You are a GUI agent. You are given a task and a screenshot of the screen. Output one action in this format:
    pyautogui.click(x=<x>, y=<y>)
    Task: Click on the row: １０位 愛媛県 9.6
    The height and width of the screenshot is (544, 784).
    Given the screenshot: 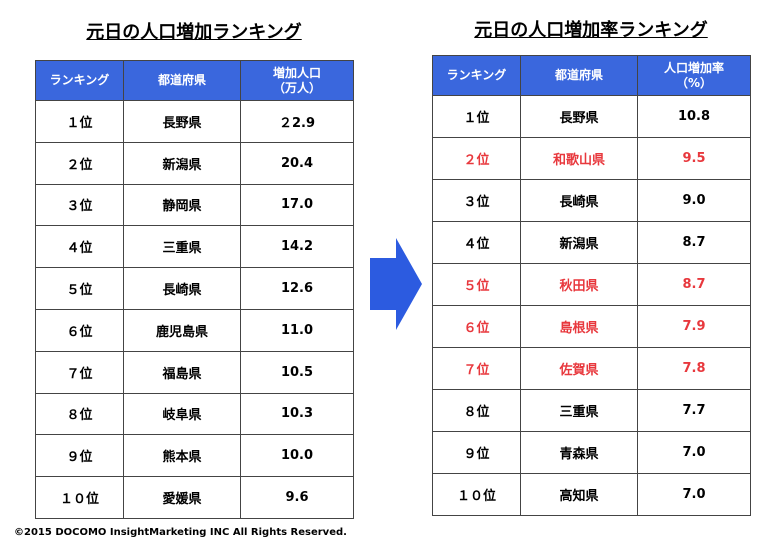 What is the action you would take?
    pyautogui.click(x=194, y=497)
    